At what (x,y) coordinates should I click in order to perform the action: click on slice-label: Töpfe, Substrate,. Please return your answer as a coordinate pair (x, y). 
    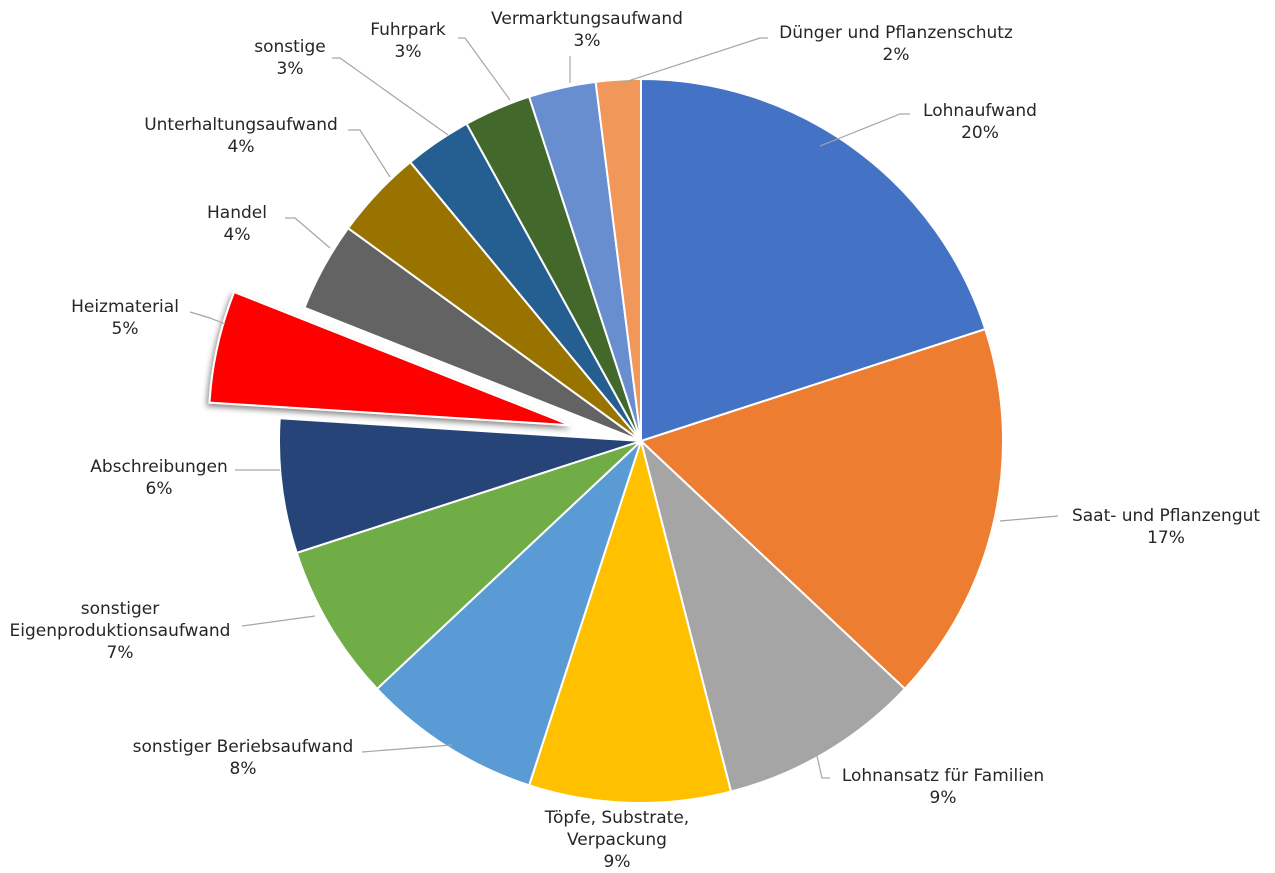
    Looking at the image, I should click on (616, 818).